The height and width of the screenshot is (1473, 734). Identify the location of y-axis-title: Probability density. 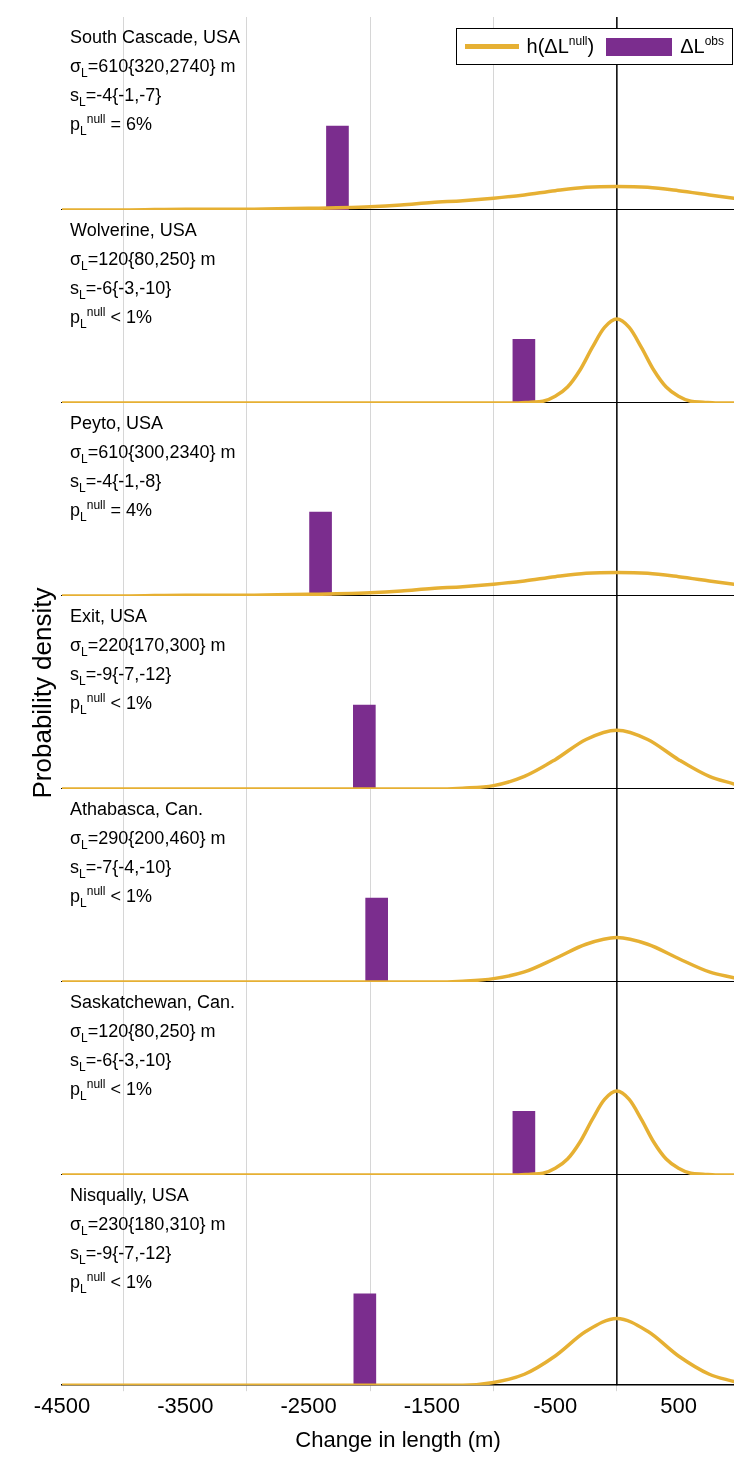
(42, 692).